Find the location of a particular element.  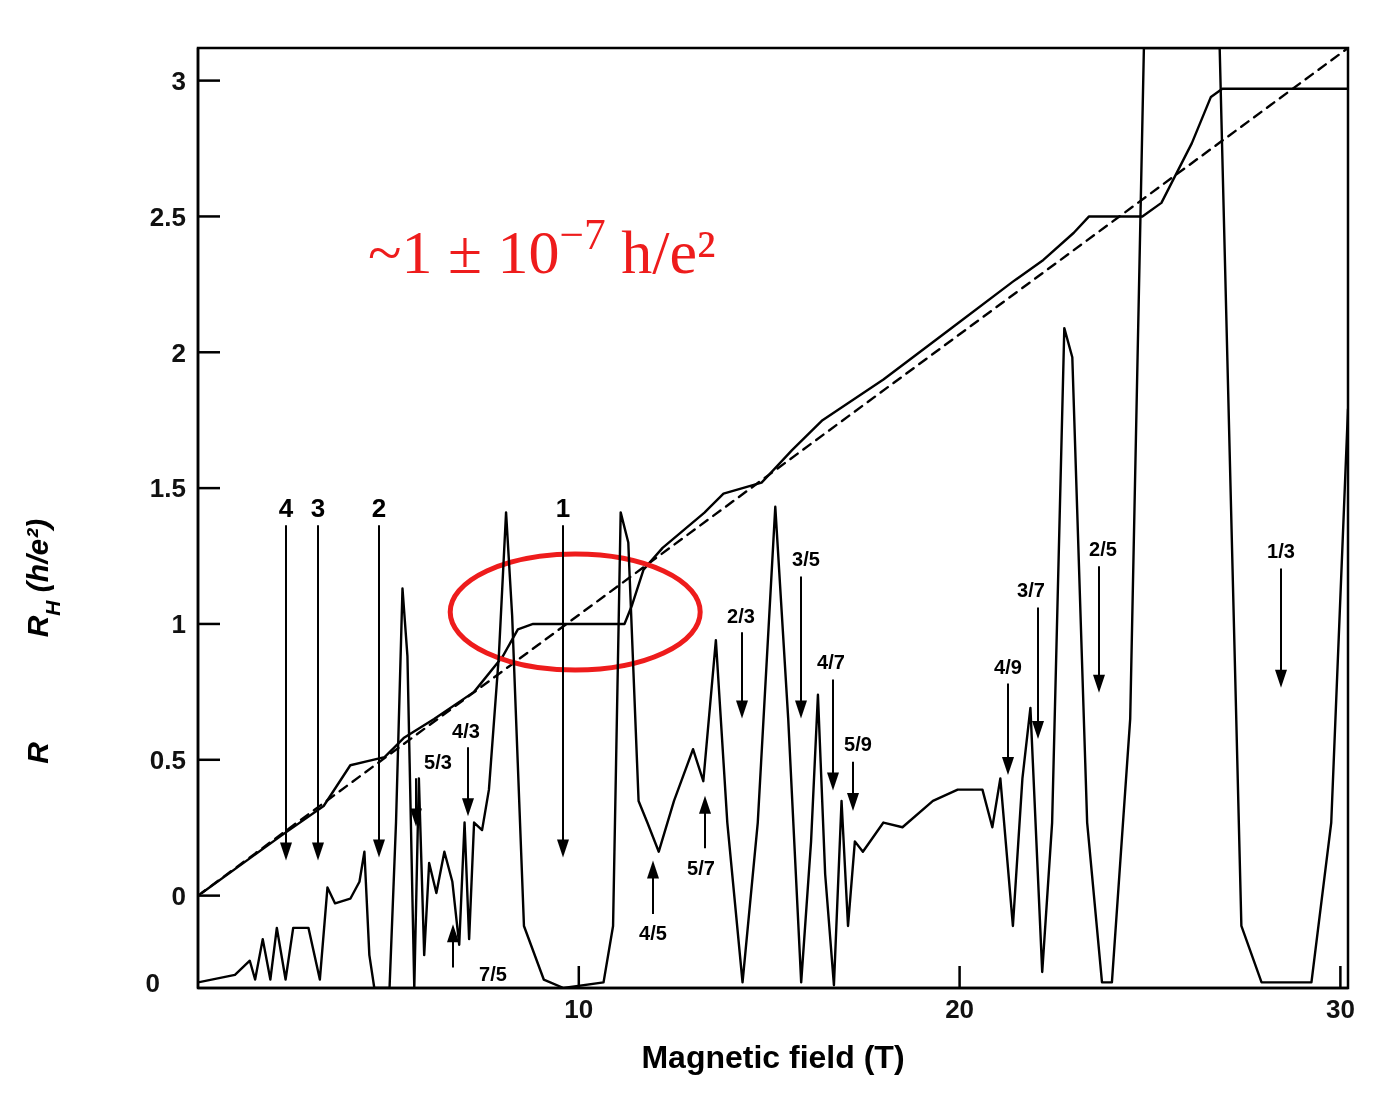

annotation: 3 is located at coordinates (318, 508).